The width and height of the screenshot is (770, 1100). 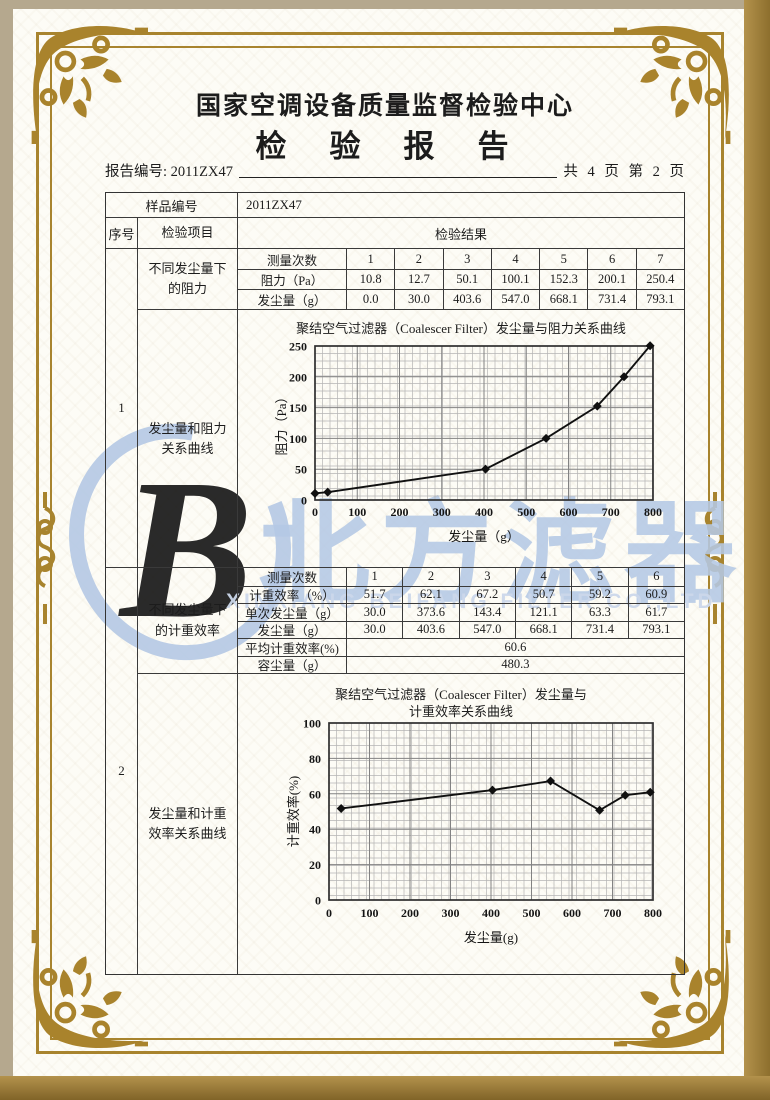 What do you see at coordinates (315, 794) in the screenshot?
I see `svg-text: 60` at bounding box center [315, 794].